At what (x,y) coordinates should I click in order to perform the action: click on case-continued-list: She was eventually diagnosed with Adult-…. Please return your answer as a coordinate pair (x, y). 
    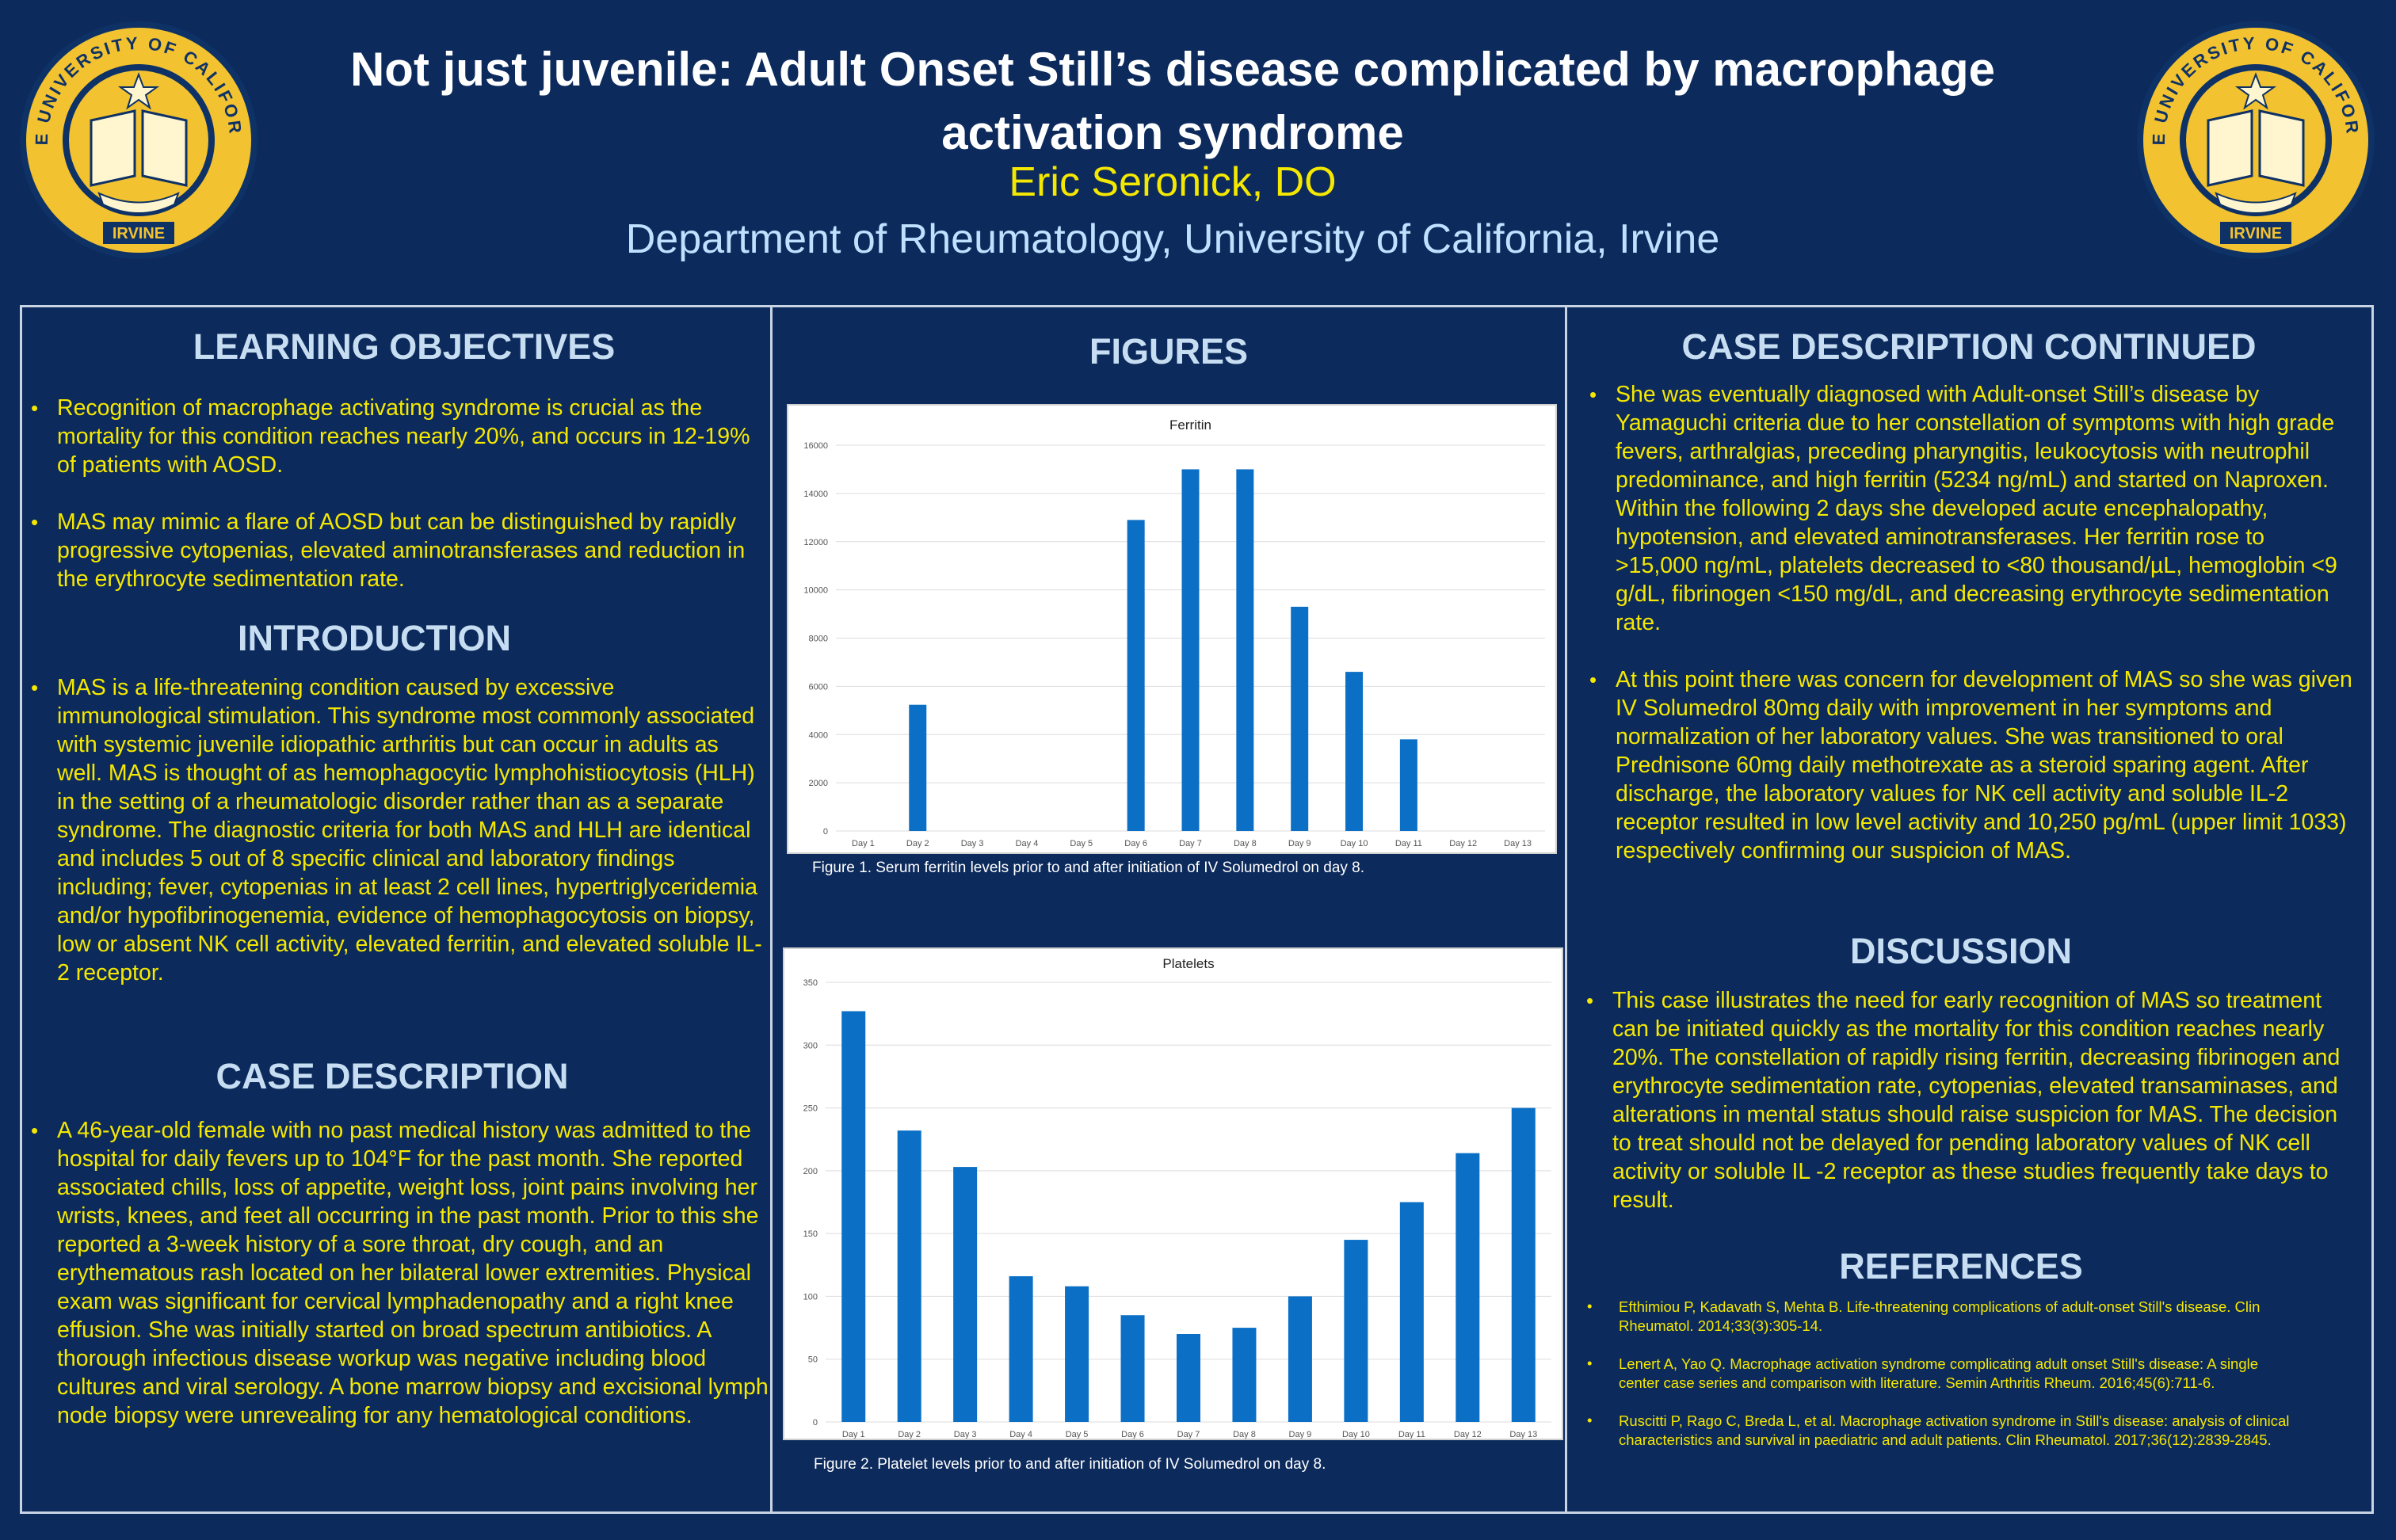
    Looking at the image, I should click on (1971, 622).